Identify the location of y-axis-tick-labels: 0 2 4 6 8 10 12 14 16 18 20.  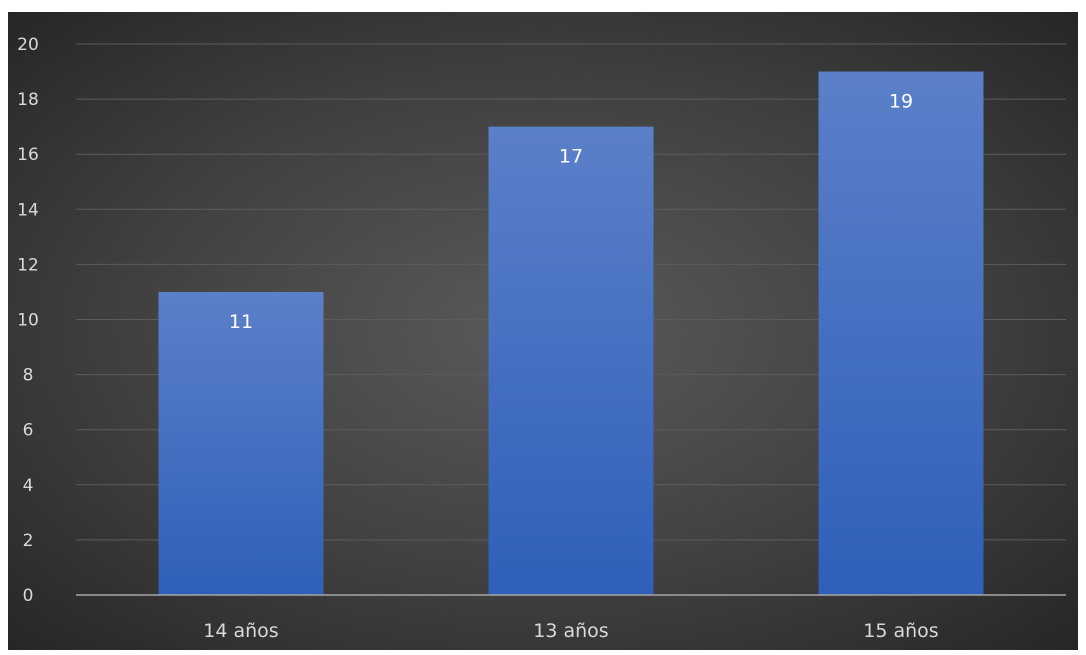
(28, 320).